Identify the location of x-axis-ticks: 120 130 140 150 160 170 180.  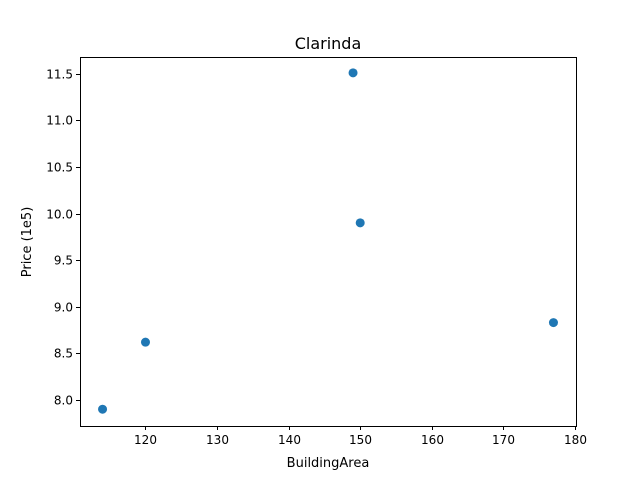
(360, 436).